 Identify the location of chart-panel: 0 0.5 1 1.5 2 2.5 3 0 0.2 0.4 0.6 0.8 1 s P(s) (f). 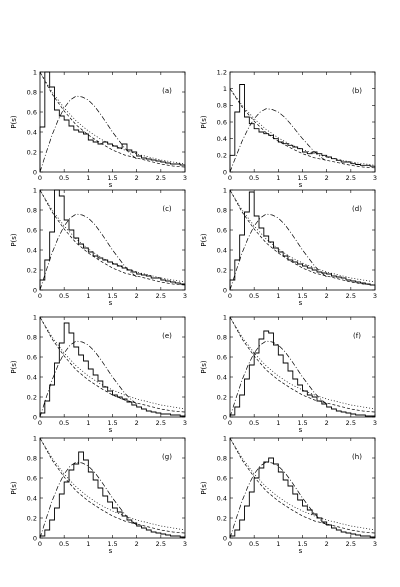
(288, 373).